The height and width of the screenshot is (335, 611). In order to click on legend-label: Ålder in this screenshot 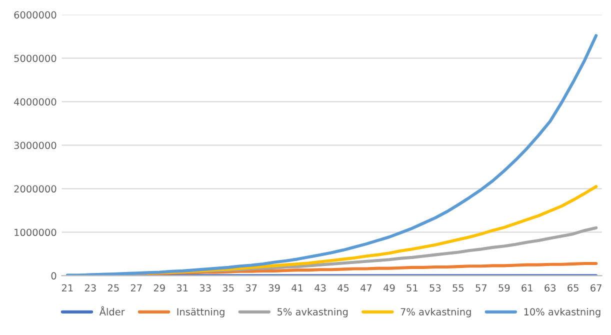, I will do `click(112, 311)`.